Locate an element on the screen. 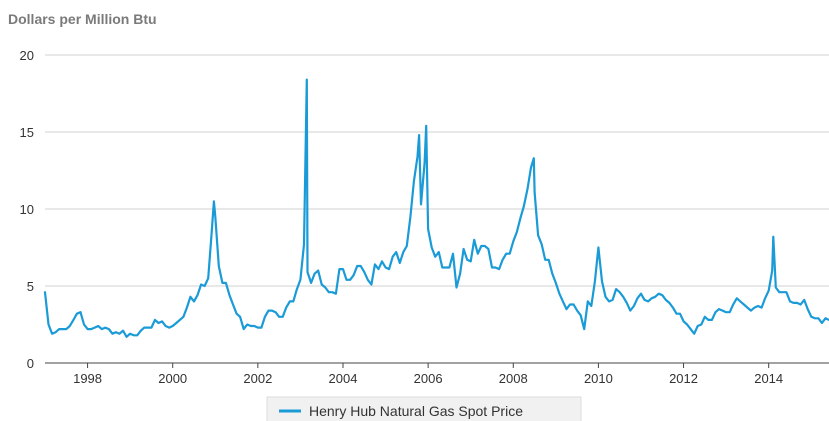  x-tick-label: 2010 is located at coordinates (598, 378).